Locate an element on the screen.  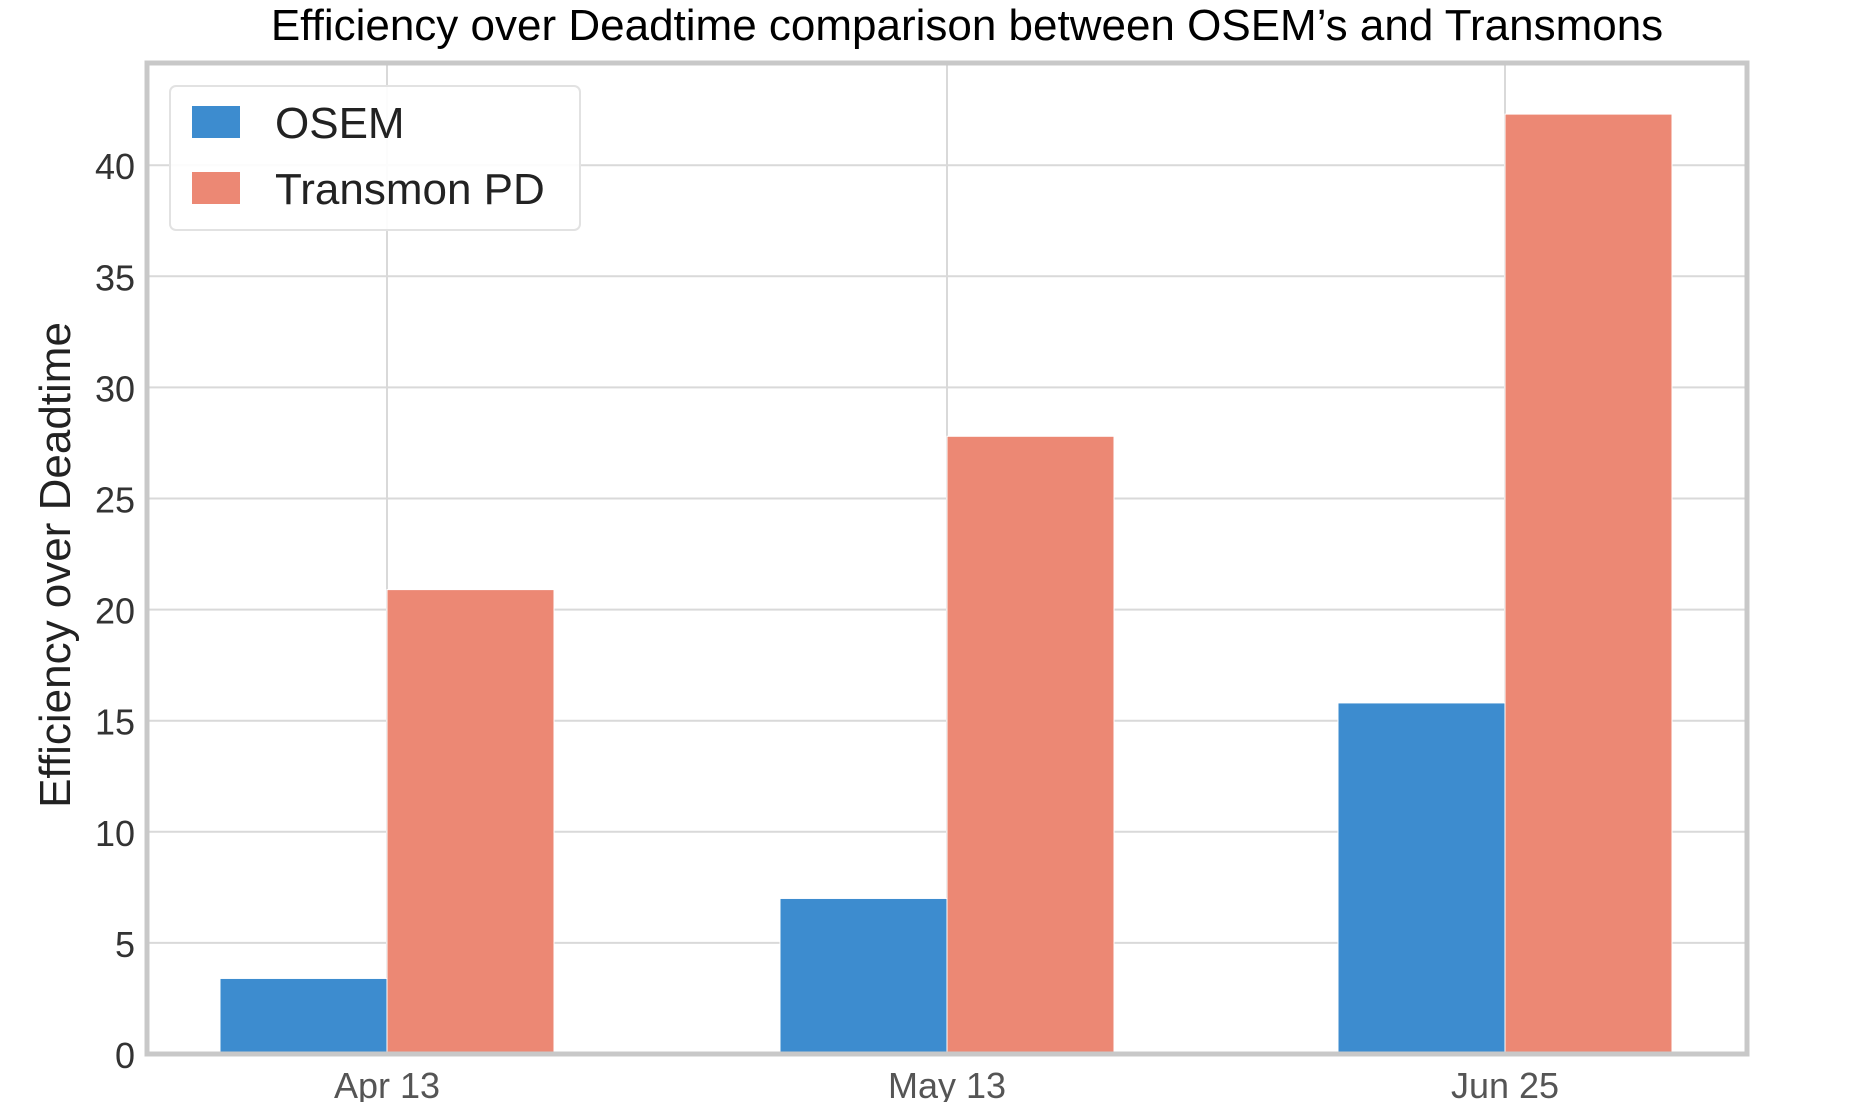
legend-box is located at coordinates (375, 158).